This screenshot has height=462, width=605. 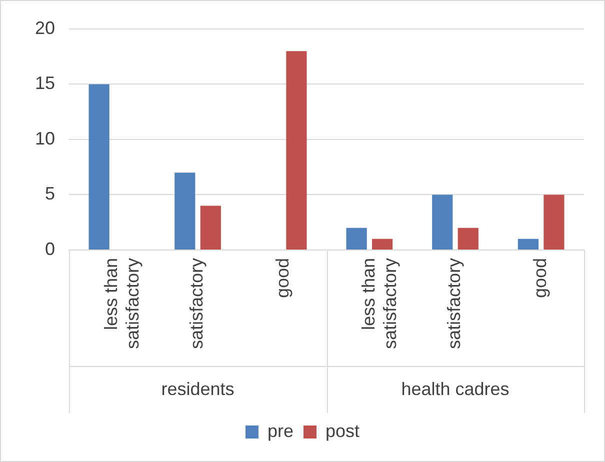 I want to click on y-tick-label: 20, so click(x=45, y=28).